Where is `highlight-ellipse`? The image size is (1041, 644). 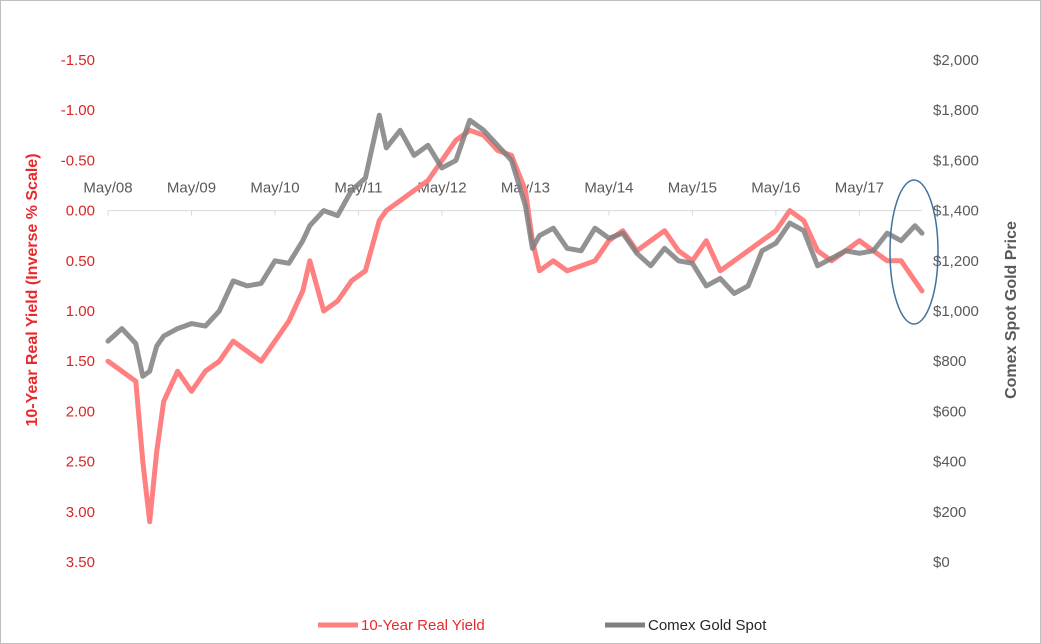 highlight-ellipse is located at coordinates (914, 252).